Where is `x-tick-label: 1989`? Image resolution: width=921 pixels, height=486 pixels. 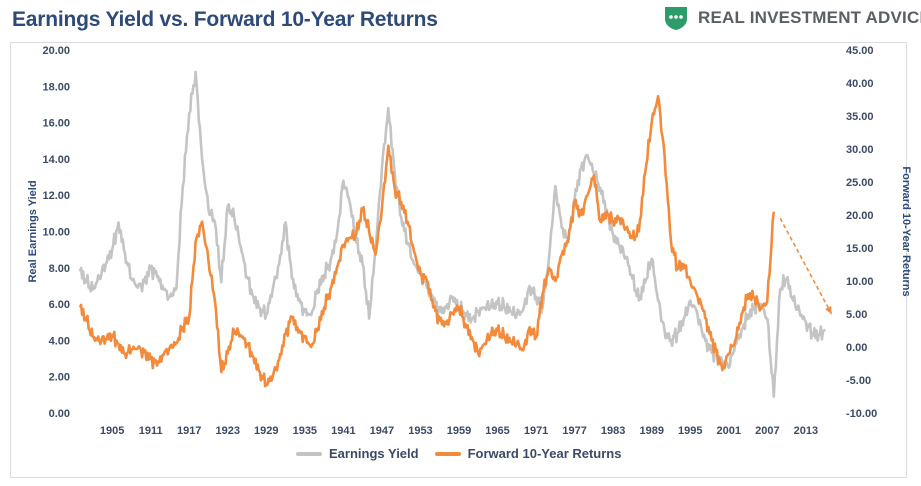
x-tick-label: 1989 is located at coordinates (651, 431).